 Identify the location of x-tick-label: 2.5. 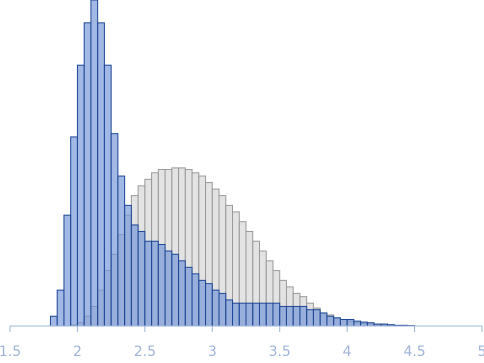
(145, 352).